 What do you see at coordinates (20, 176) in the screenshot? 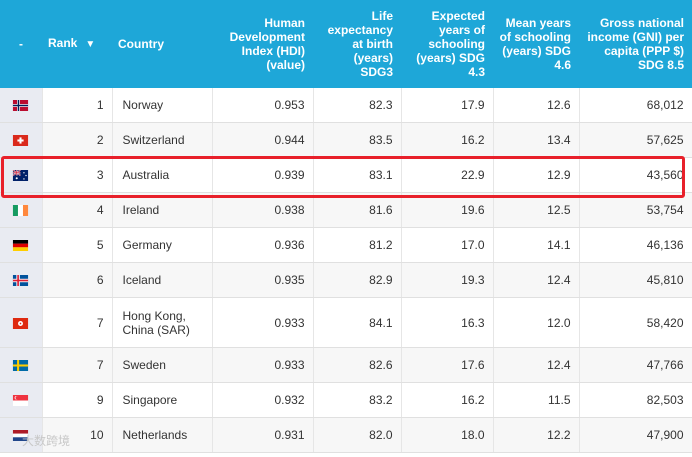
I see `australia-flag-icon` at bounding box center [20, 176].